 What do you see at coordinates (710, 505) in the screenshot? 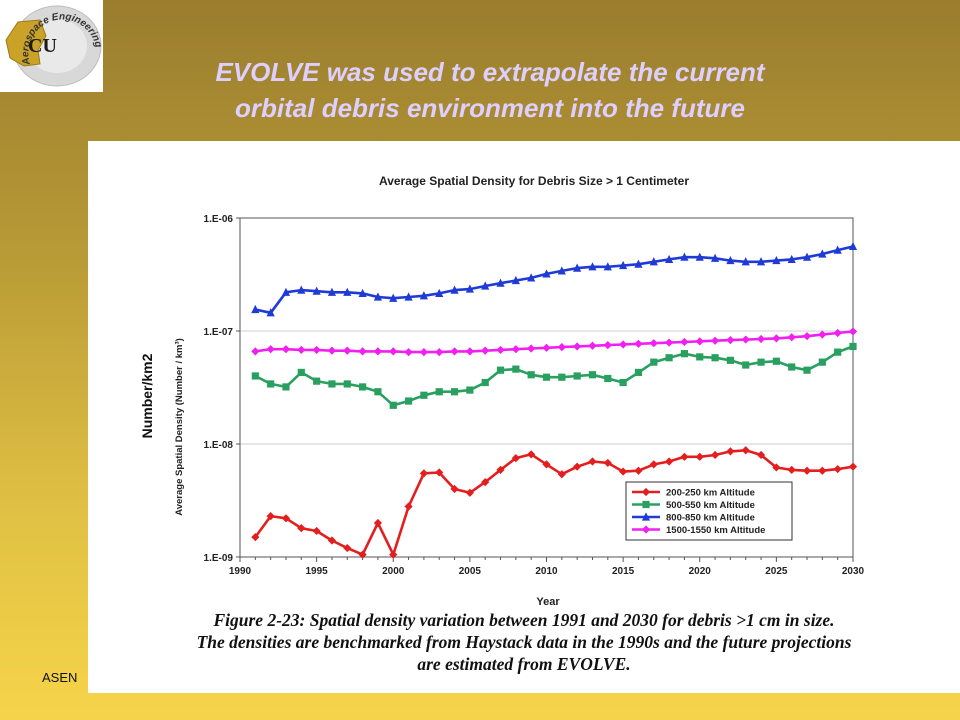
I see `legend-label: 500-550 km Altitude` at bounding box center [710, 505].